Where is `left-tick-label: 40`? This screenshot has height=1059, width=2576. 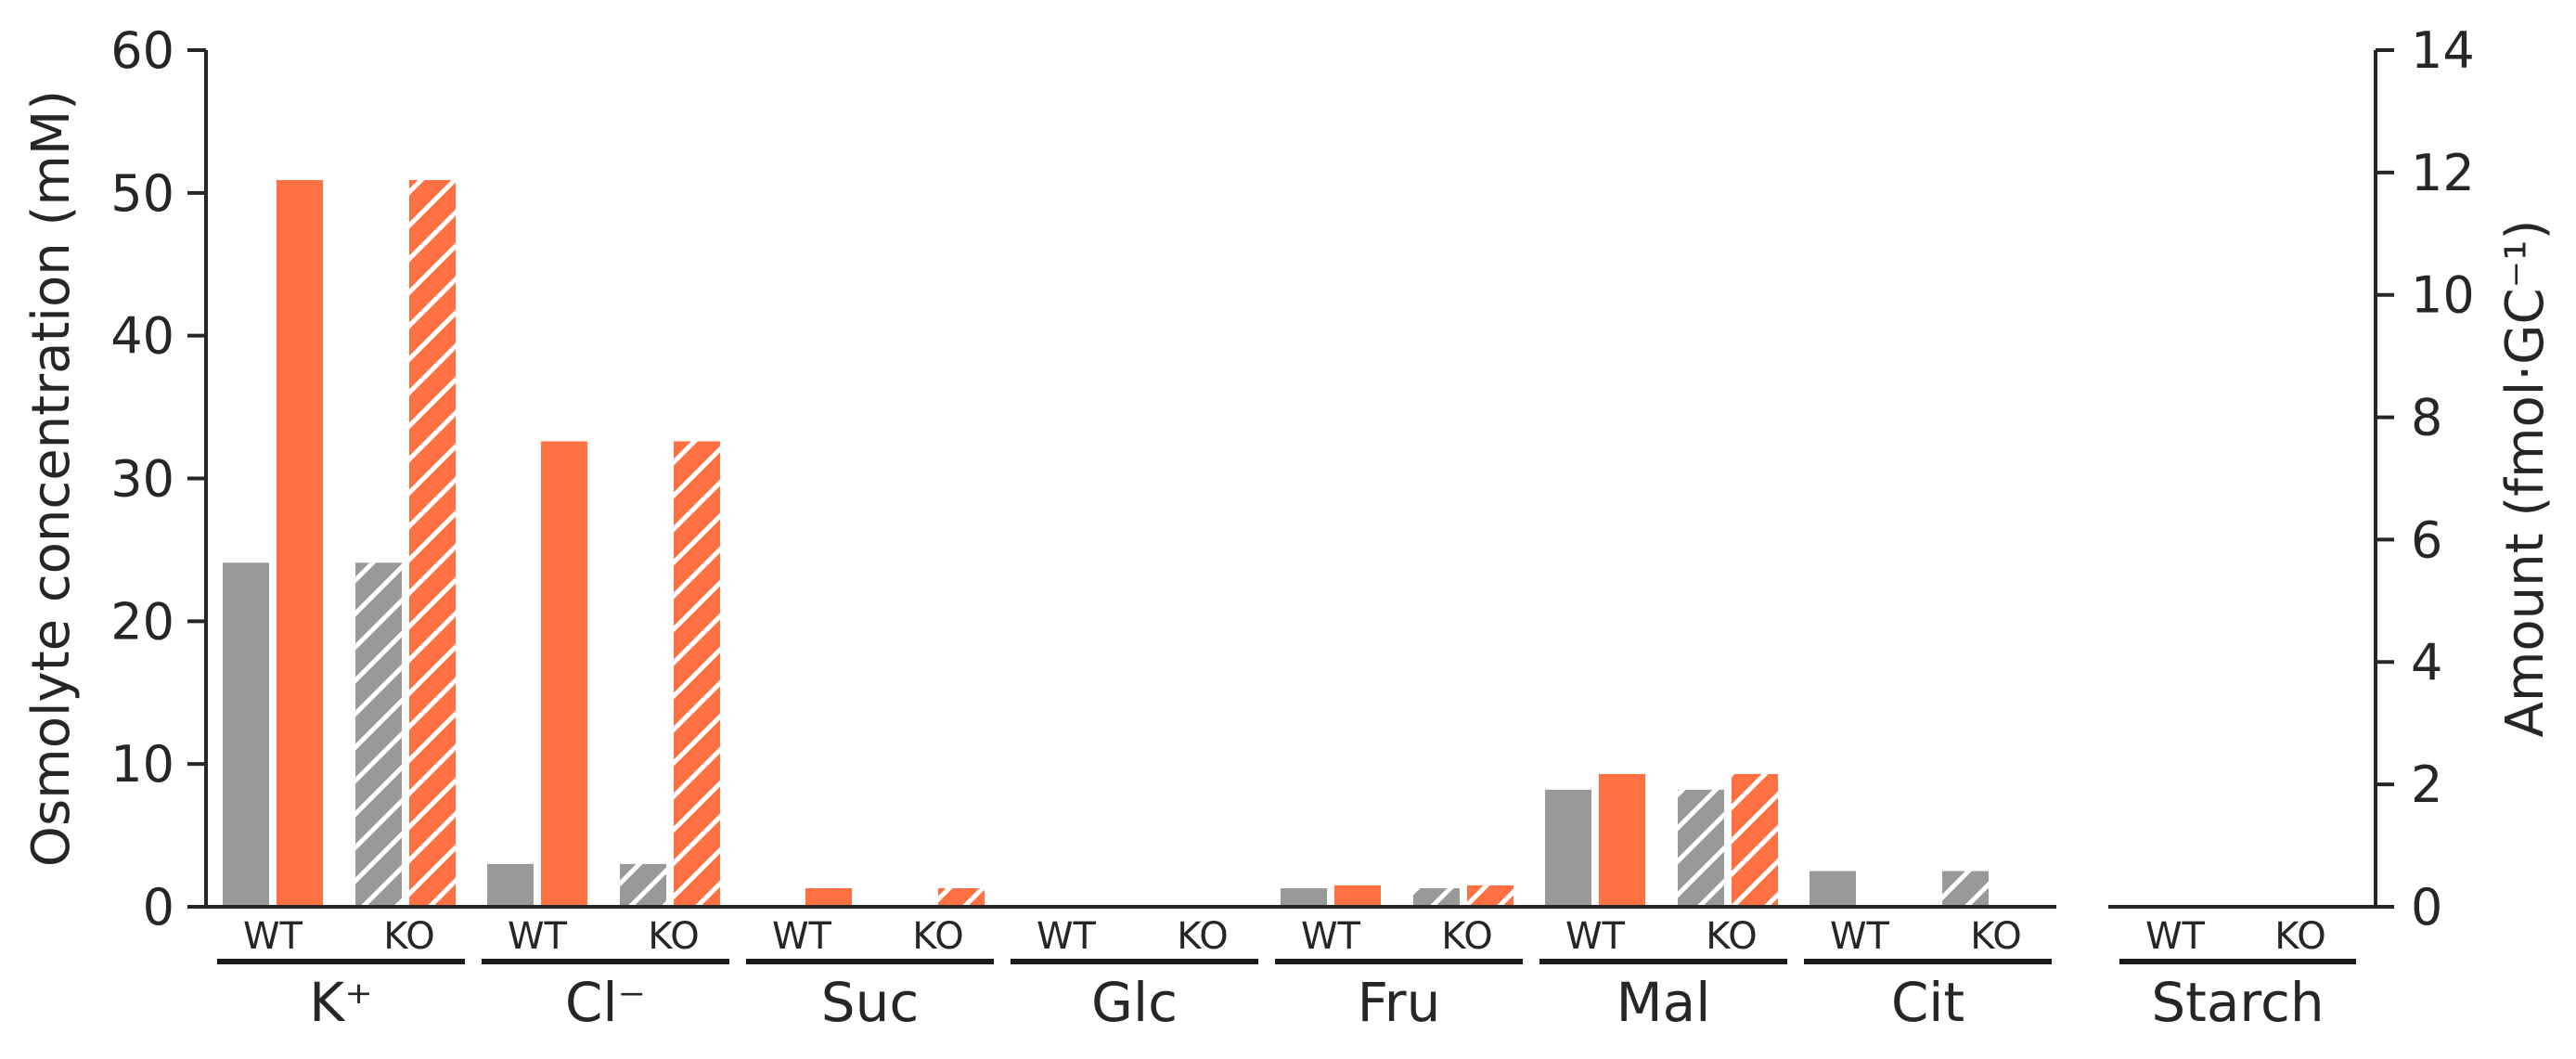 left-tick-label: 40 is located at coordinates (142, 336).